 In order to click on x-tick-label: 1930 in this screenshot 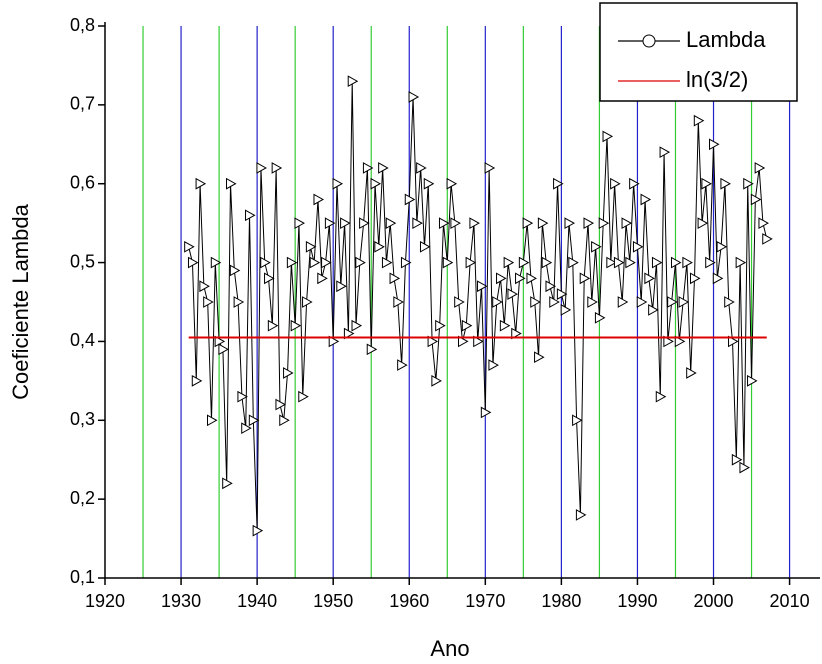, I will do `click(181, 601)`.